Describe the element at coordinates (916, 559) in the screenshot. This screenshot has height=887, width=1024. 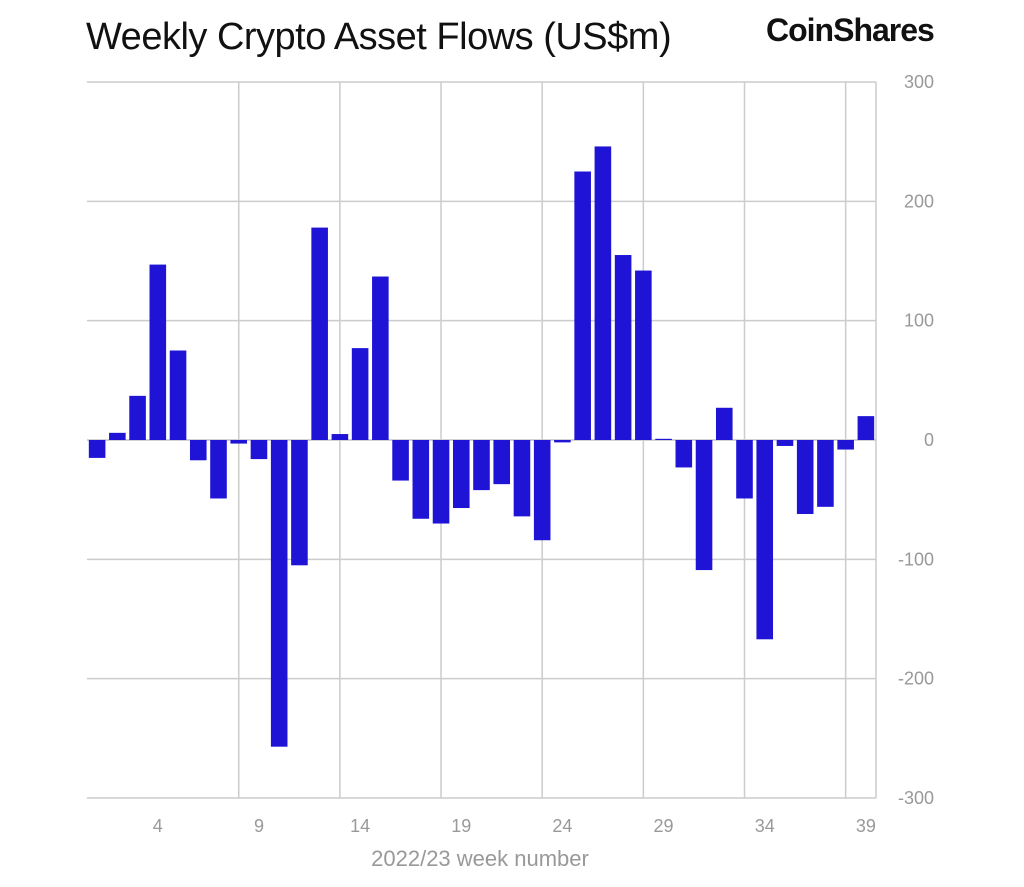
I see `y-tick-label: -100` at that location.